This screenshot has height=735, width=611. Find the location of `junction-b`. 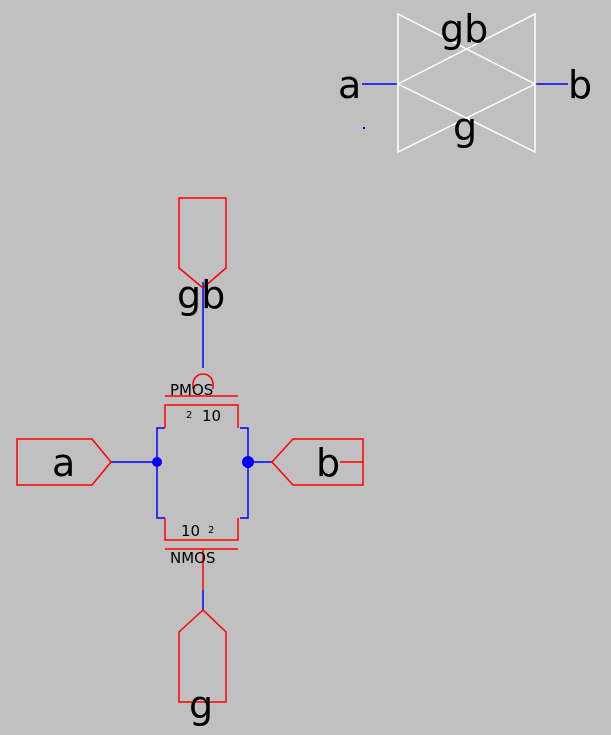

junction-b is located at coordinates (248, 462).